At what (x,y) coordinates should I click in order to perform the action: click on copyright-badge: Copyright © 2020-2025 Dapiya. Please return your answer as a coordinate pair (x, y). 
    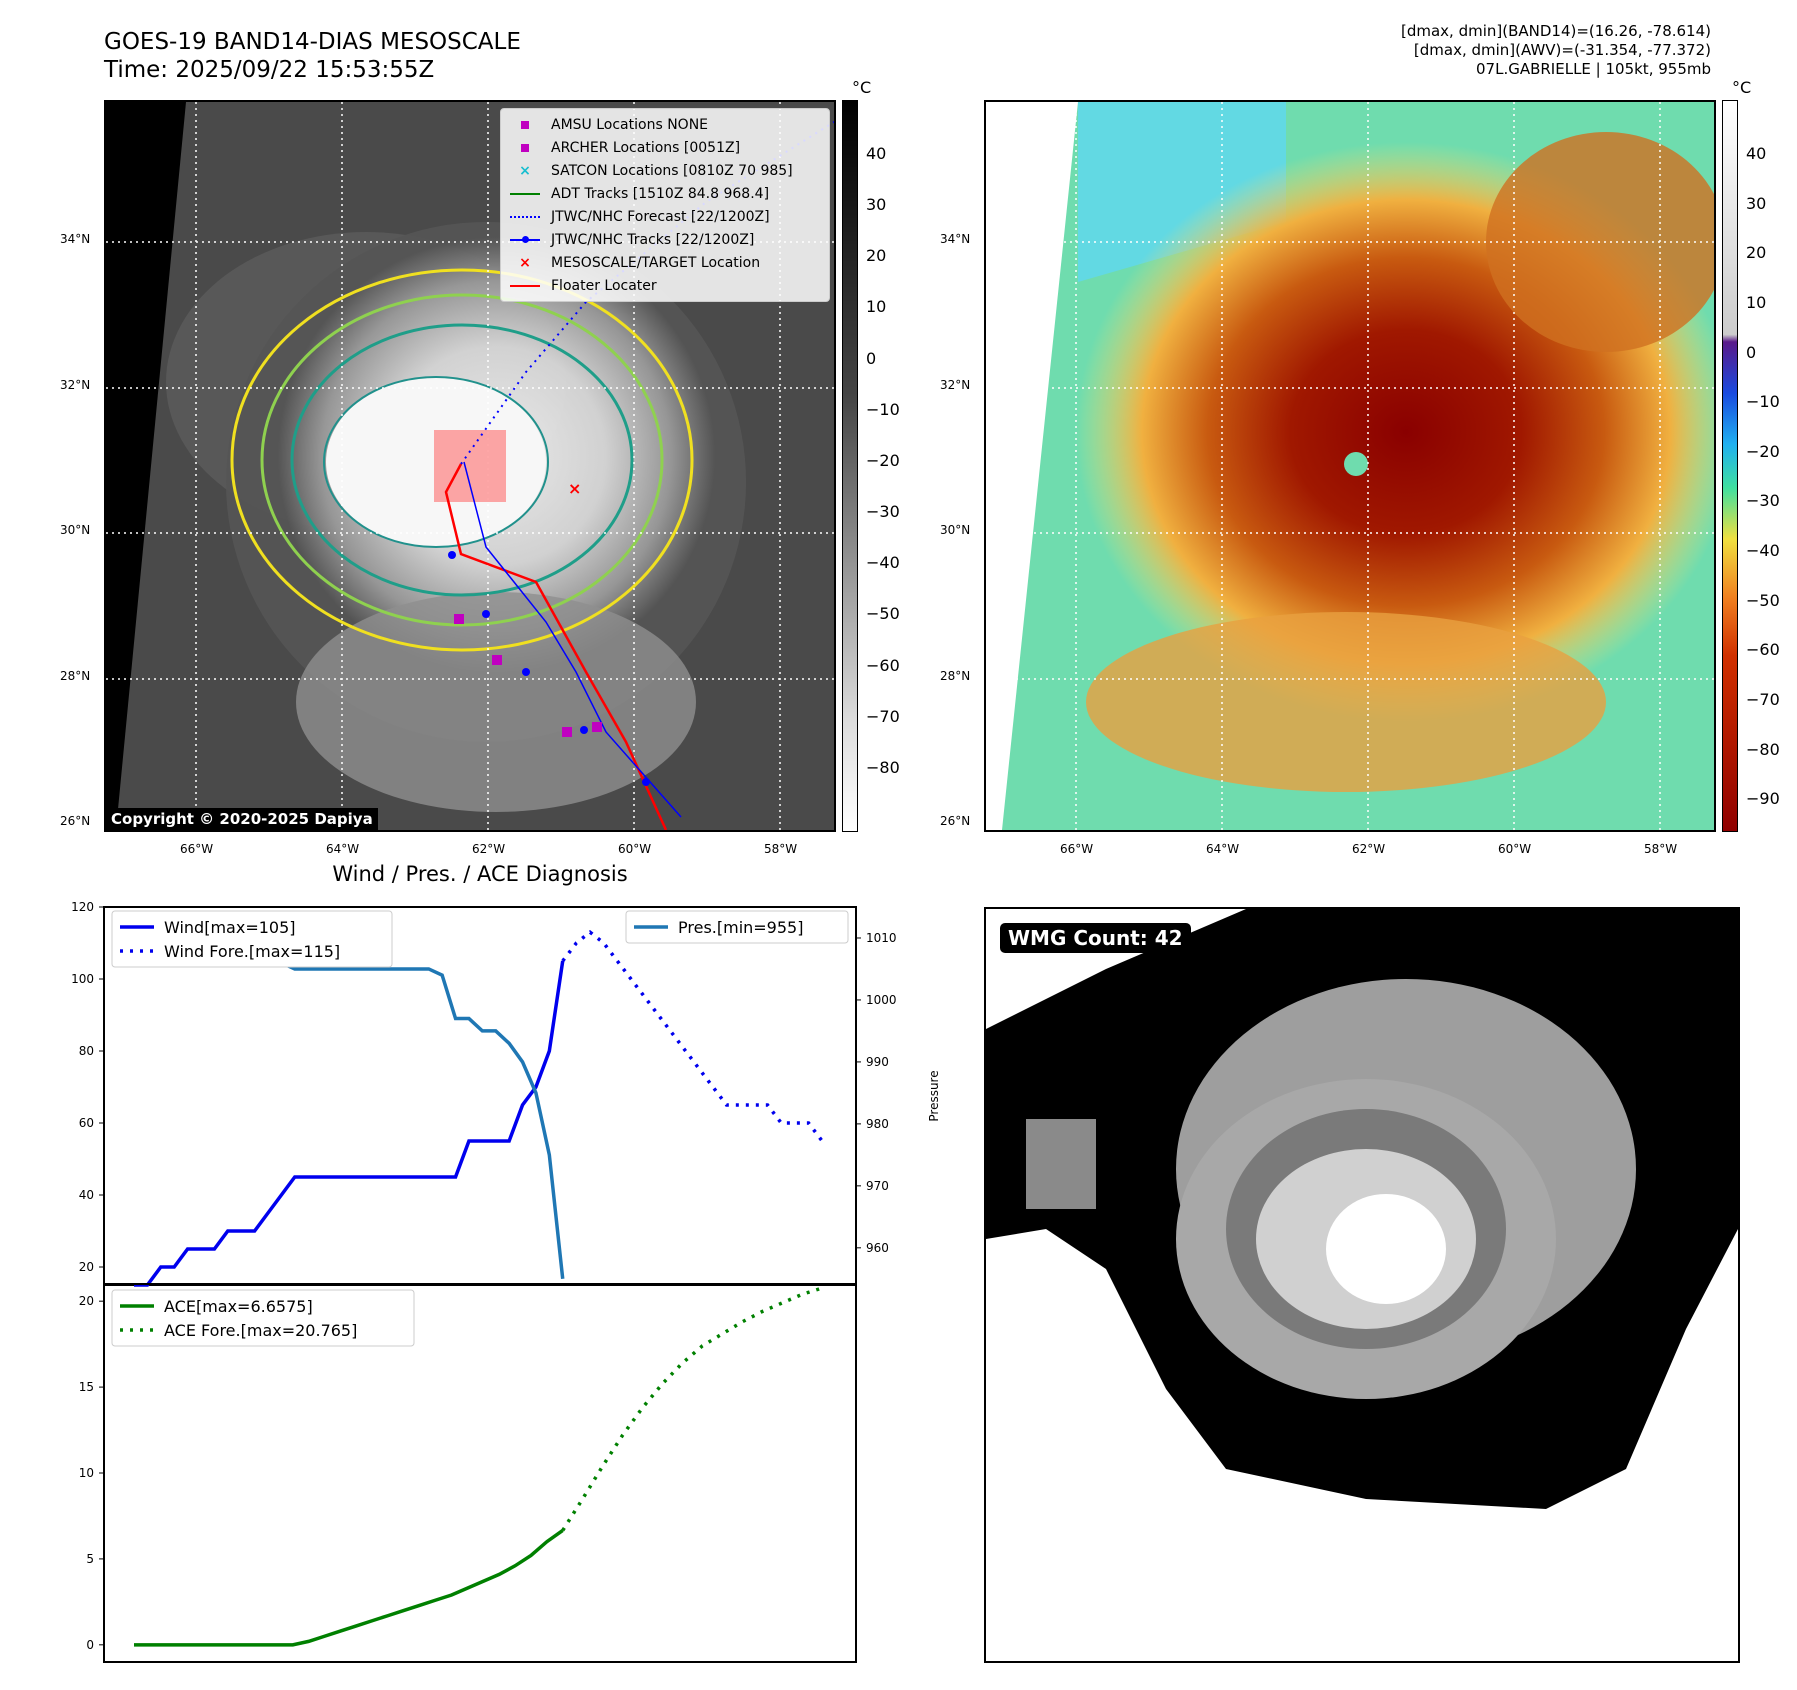
    Looking at the image, I should click on (242, 819).